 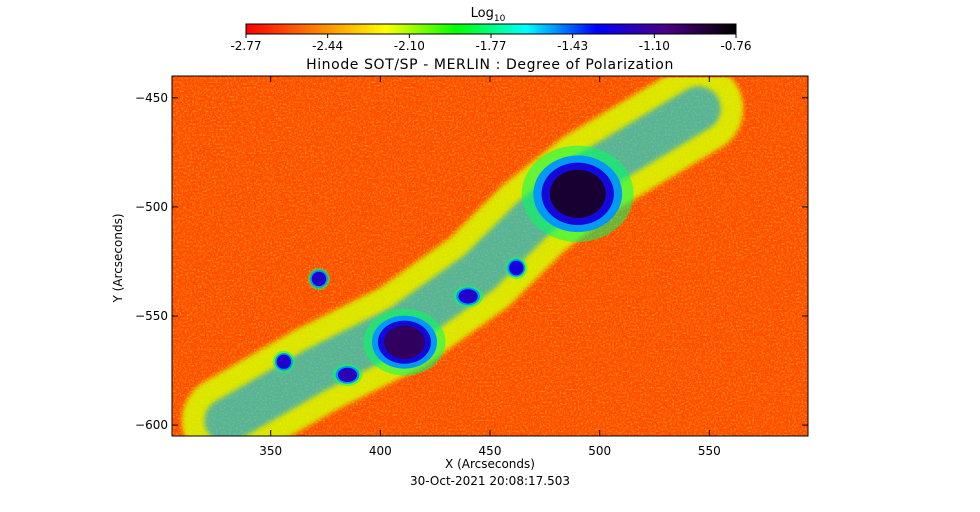 I want to click on sunspot-upper-right, so click(x=577, y=194).